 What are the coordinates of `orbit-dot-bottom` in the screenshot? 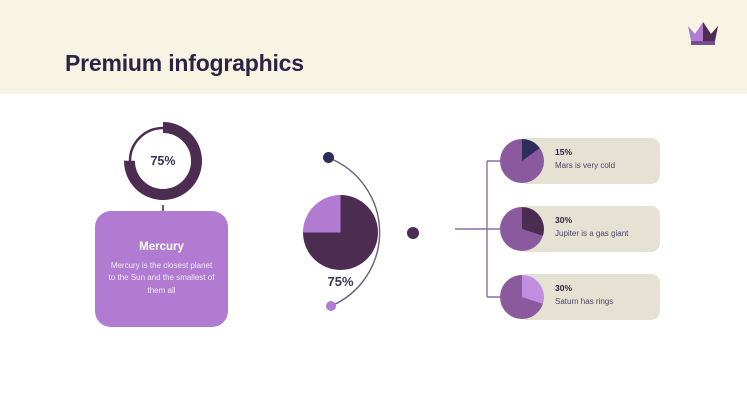 It's located at (331, 306).